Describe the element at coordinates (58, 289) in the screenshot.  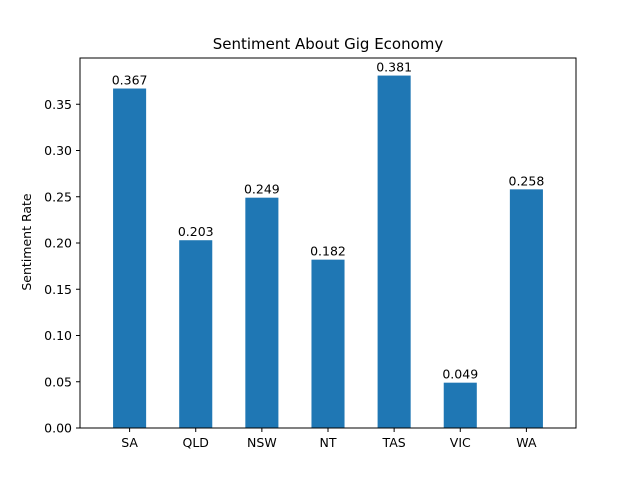
I see `y-tick-label: 0.15` at that location.